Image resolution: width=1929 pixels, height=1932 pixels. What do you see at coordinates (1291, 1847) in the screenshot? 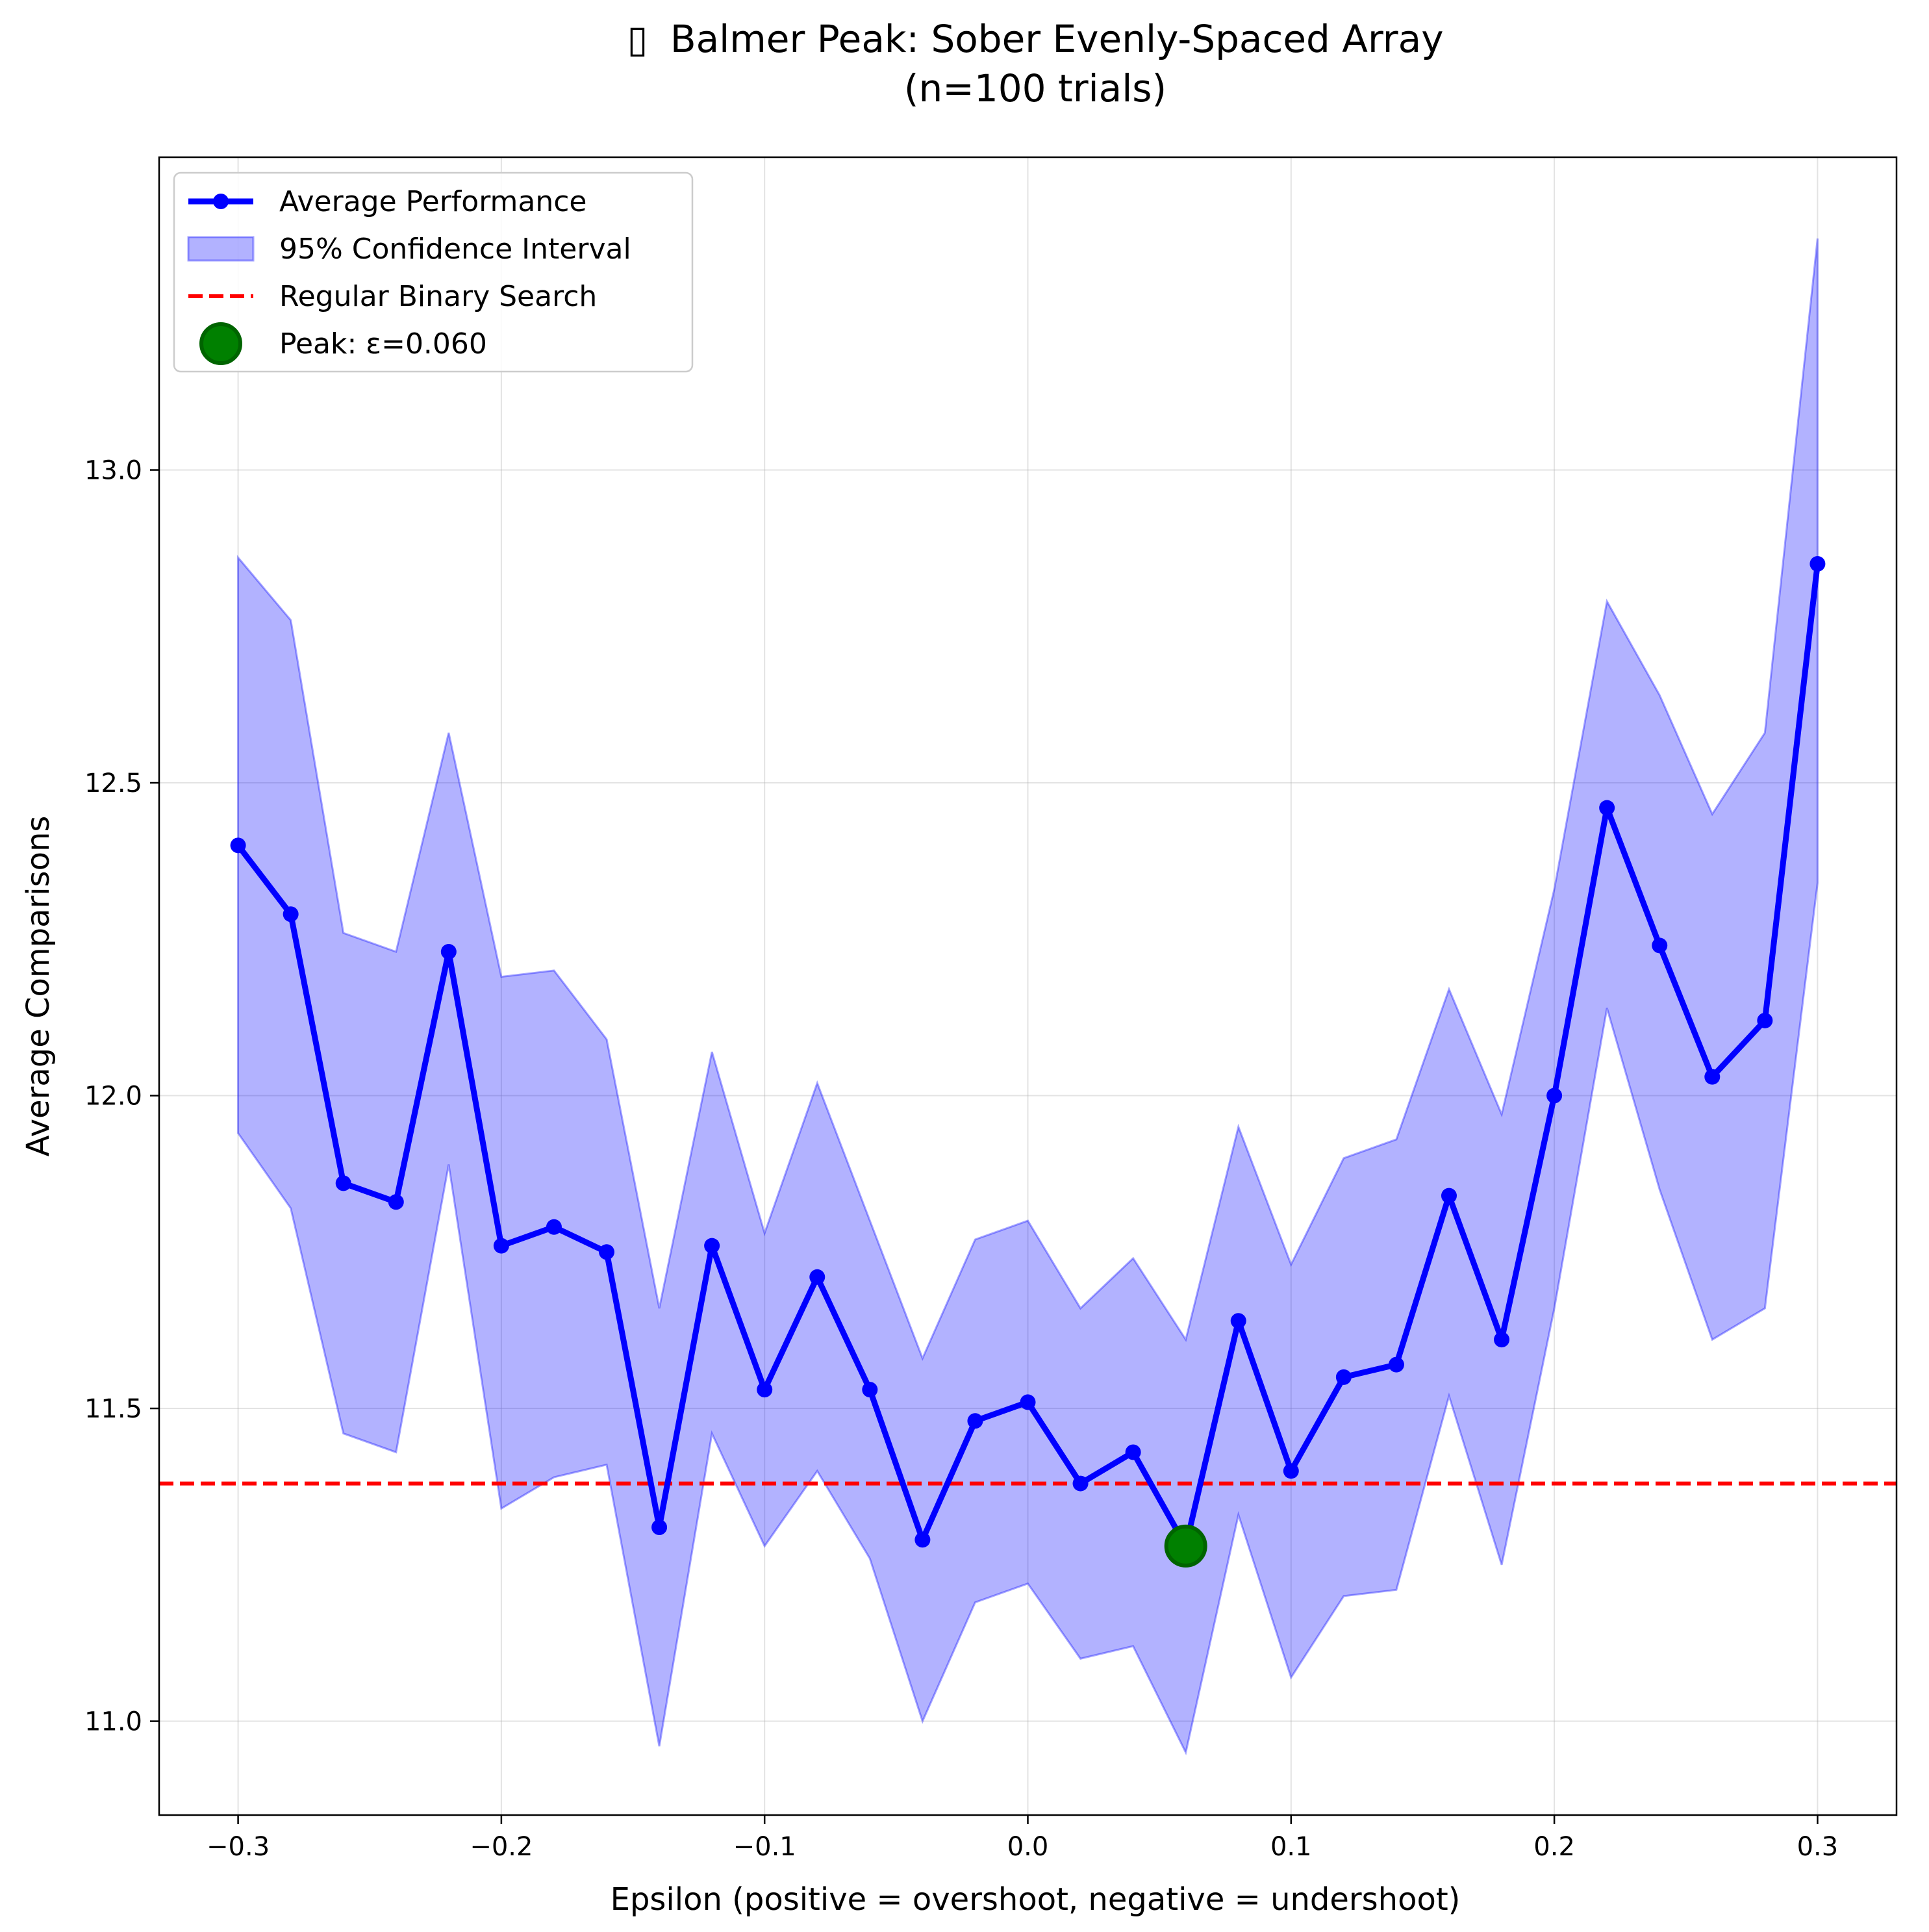
I see `x-tick-label: 0.1` at bounding box center [1291, 1847].